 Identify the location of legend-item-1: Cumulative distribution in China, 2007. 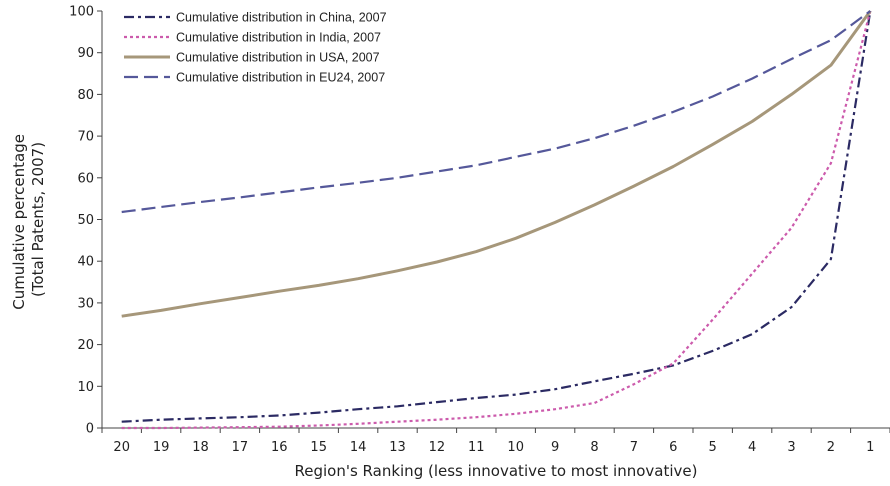
(255, 18).